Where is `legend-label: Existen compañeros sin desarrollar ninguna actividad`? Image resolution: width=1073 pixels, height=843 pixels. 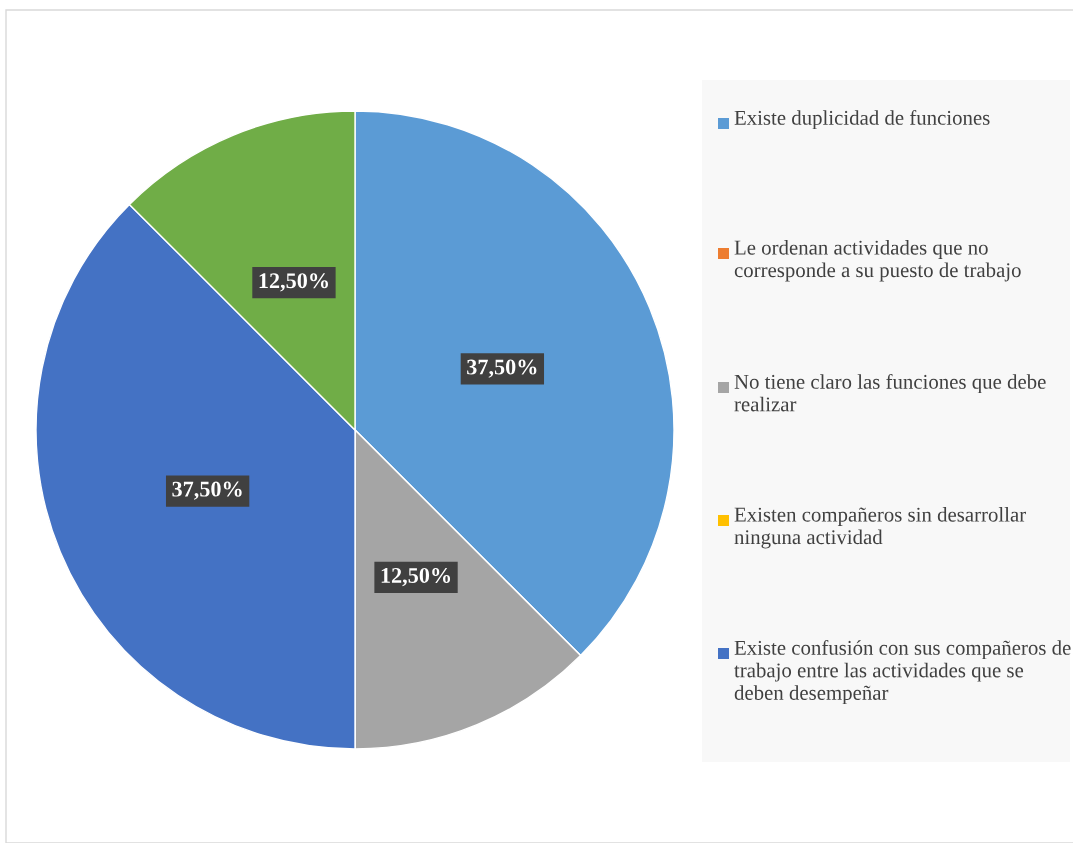 legend-label: Existen compañeros sin desarrollar ninguna actividad is located at coordinates (880, 528).